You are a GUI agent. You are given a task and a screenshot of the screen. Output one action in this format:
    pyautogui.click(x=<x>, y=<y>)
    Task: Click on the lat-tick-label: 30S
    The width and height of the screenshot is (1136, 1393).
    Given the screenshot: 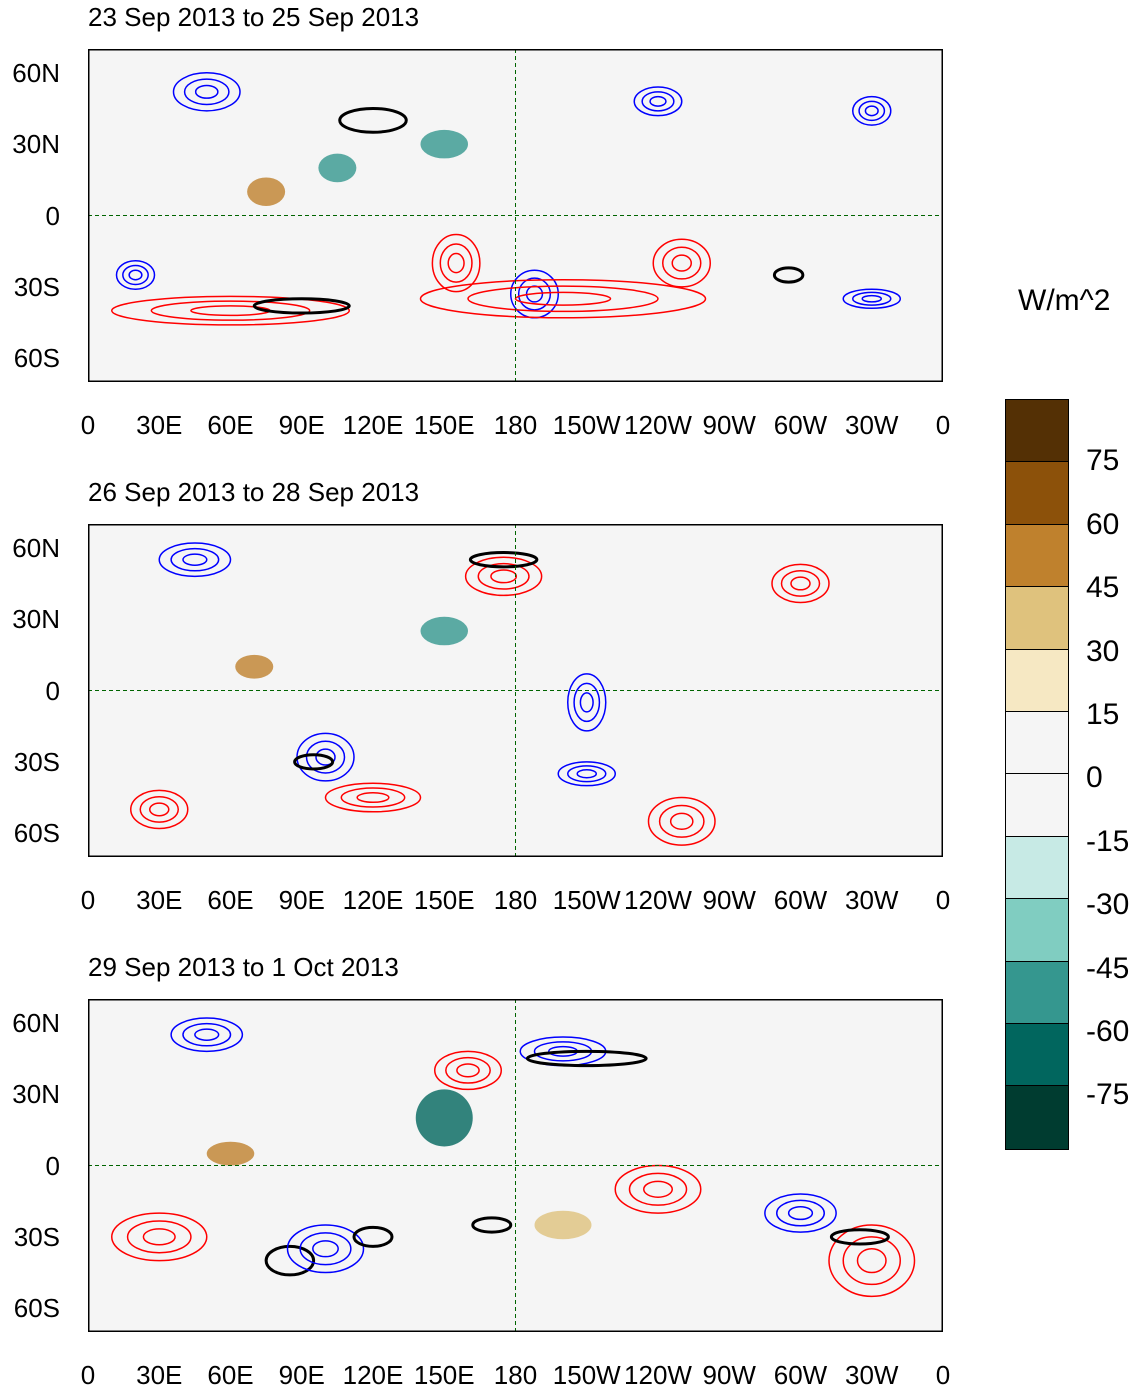 What is the action you would take?
    pyautogui.click(x=36, y=1236)
    